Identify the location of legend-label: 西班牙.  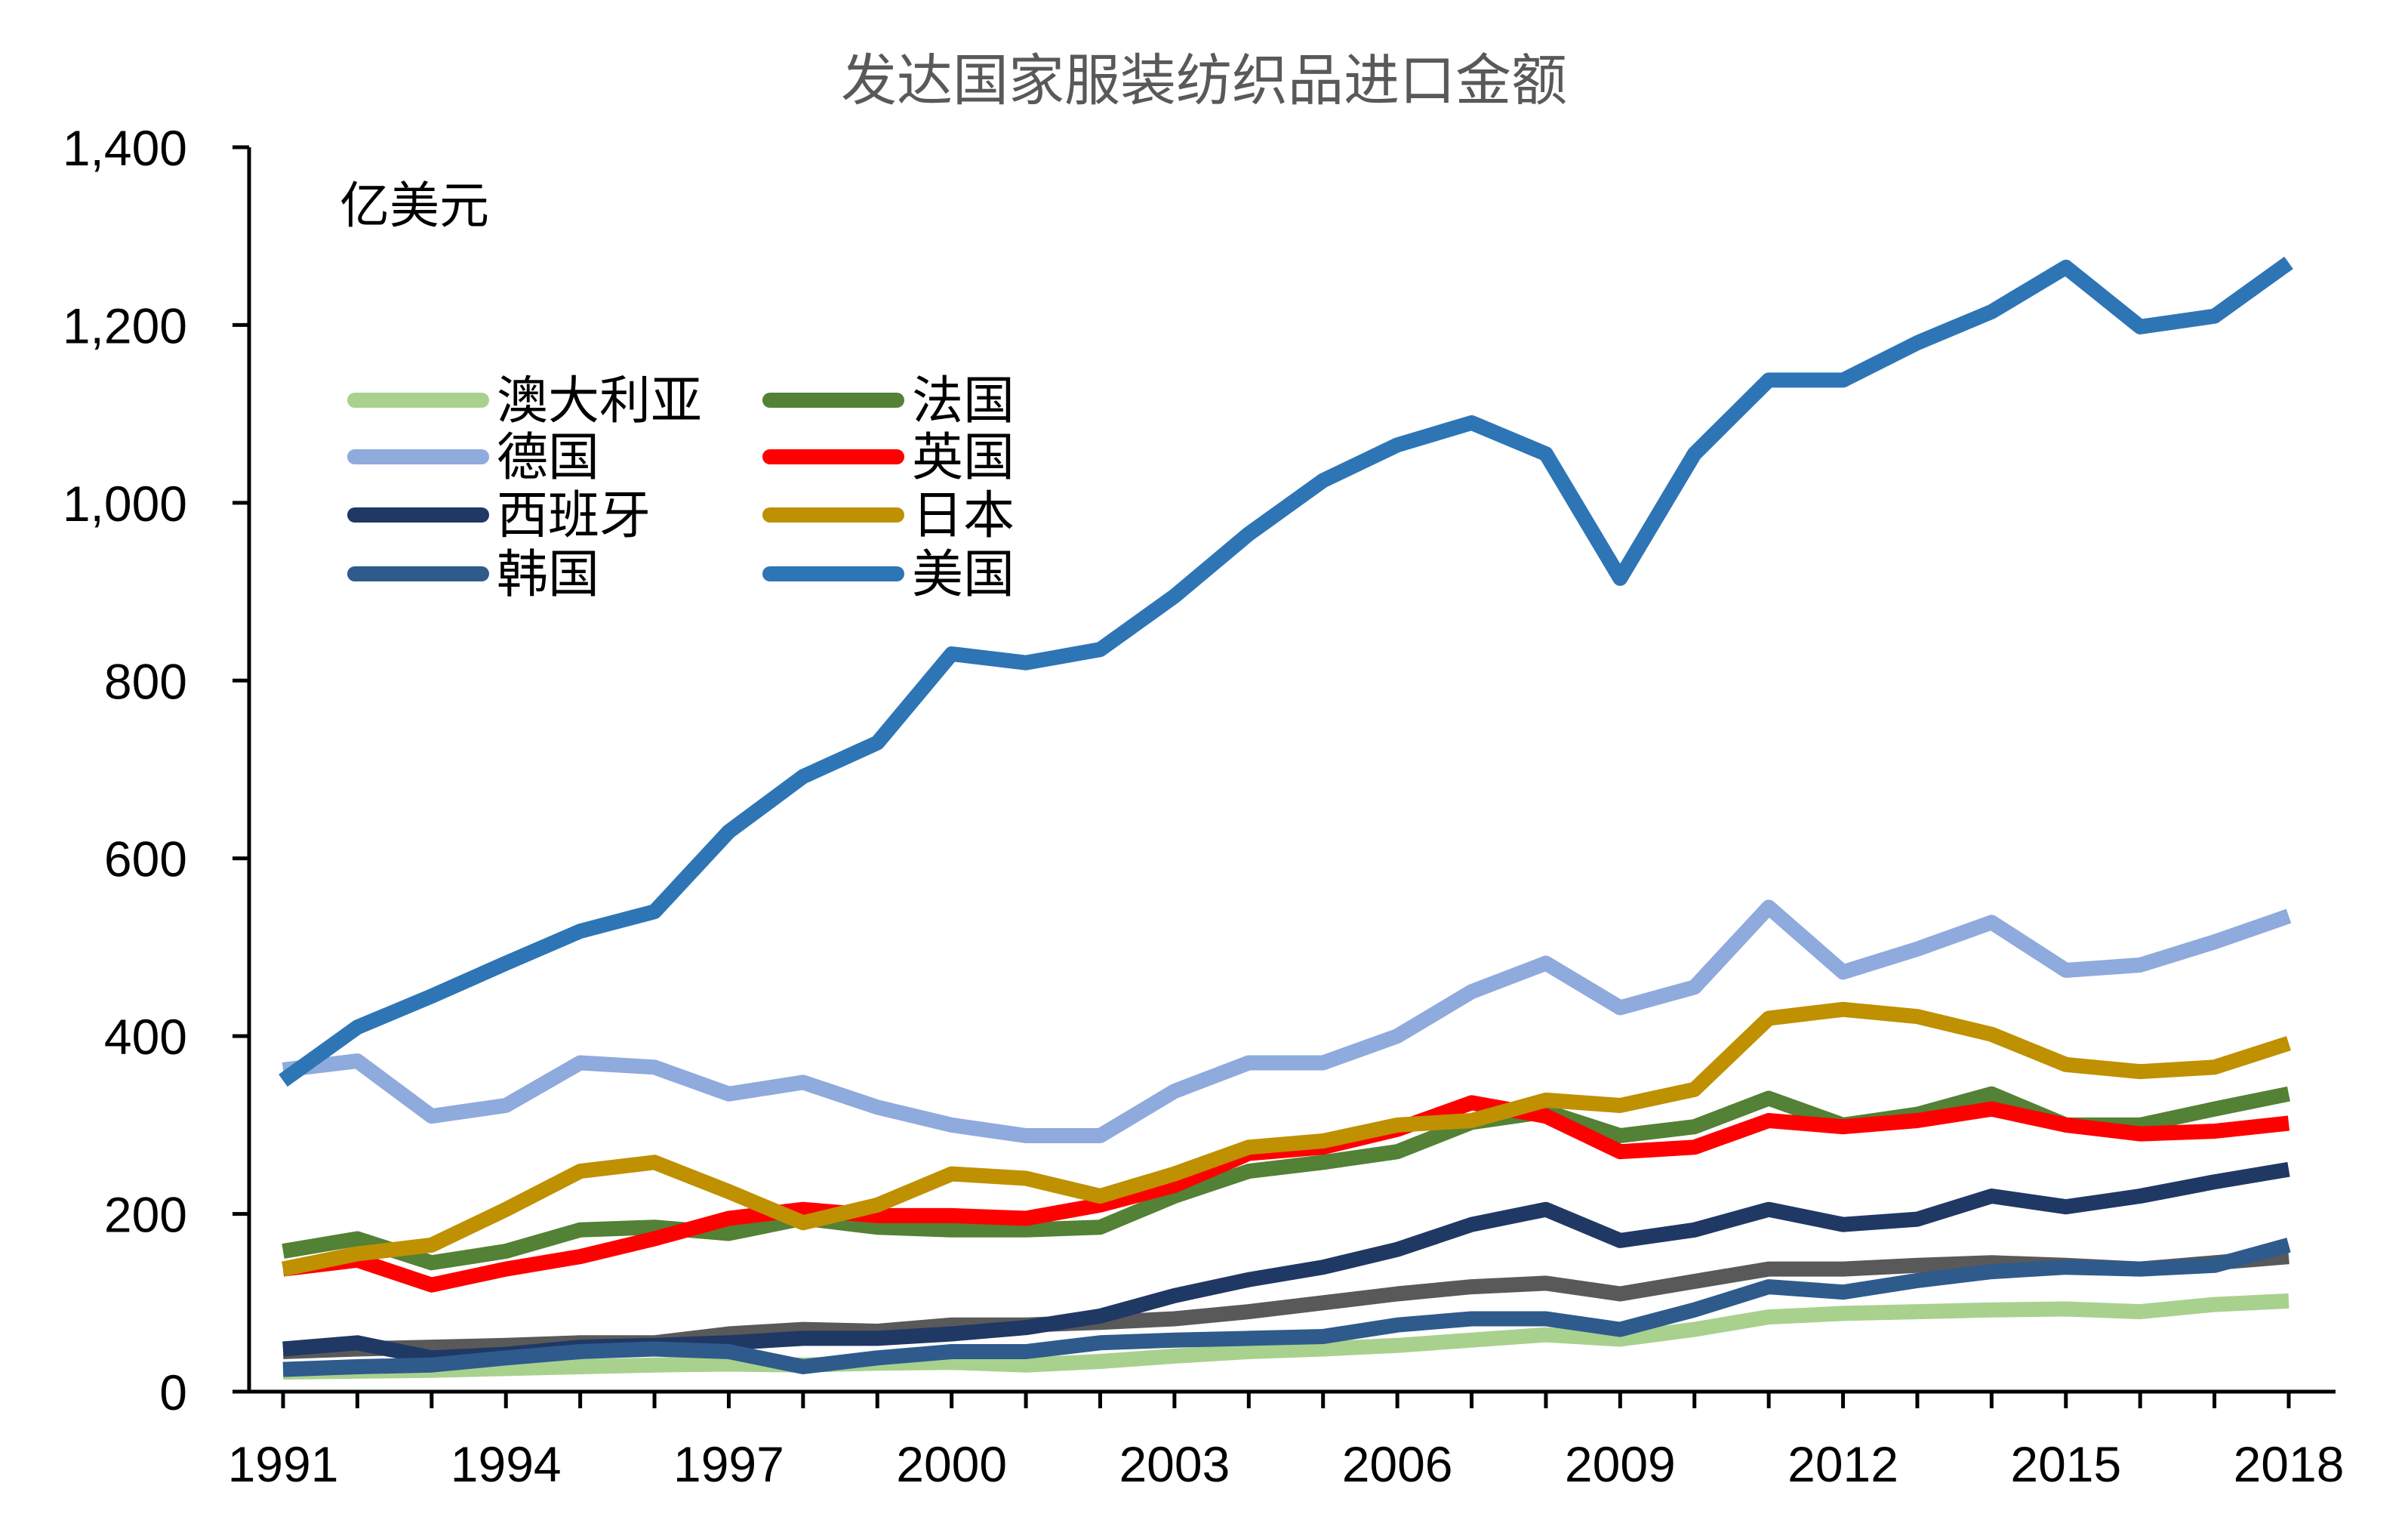
(574, 516).